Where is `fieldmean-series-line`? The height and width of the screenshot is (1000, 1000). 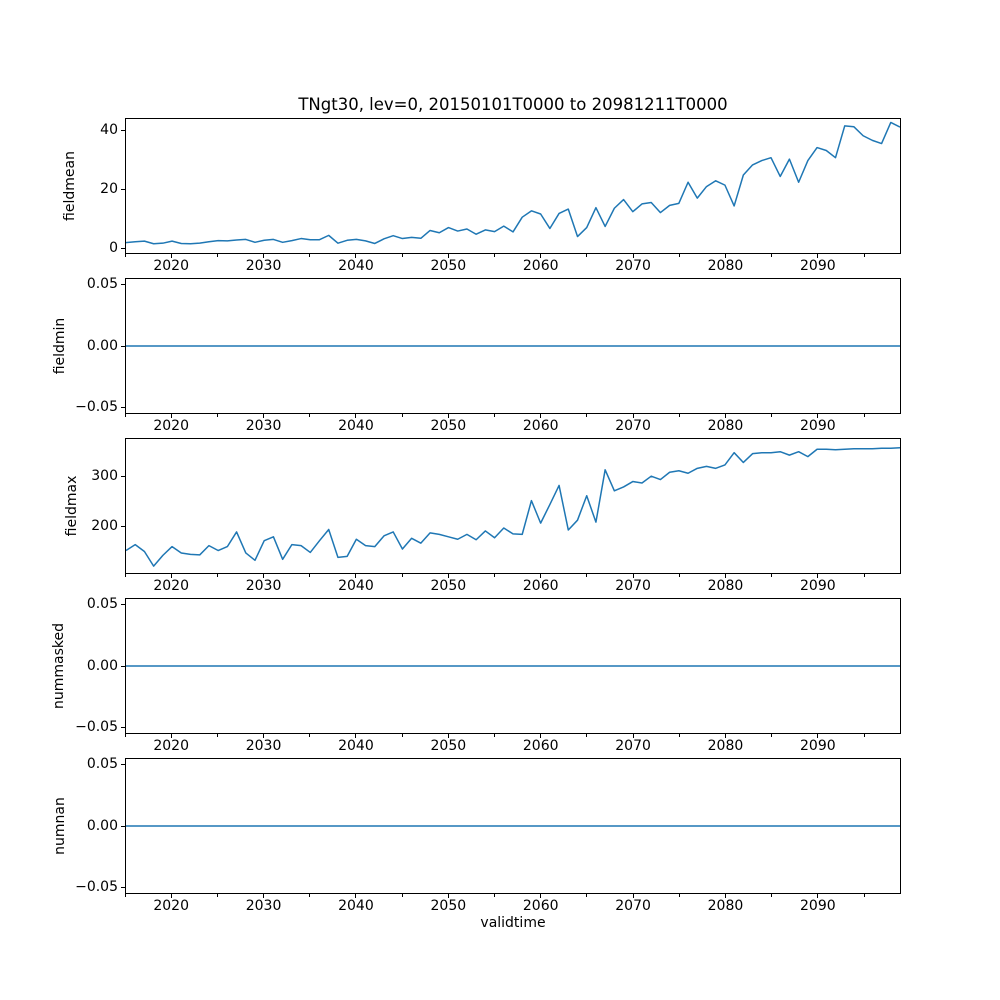
fieldmean-series-line is located at coordinates (513, 182).